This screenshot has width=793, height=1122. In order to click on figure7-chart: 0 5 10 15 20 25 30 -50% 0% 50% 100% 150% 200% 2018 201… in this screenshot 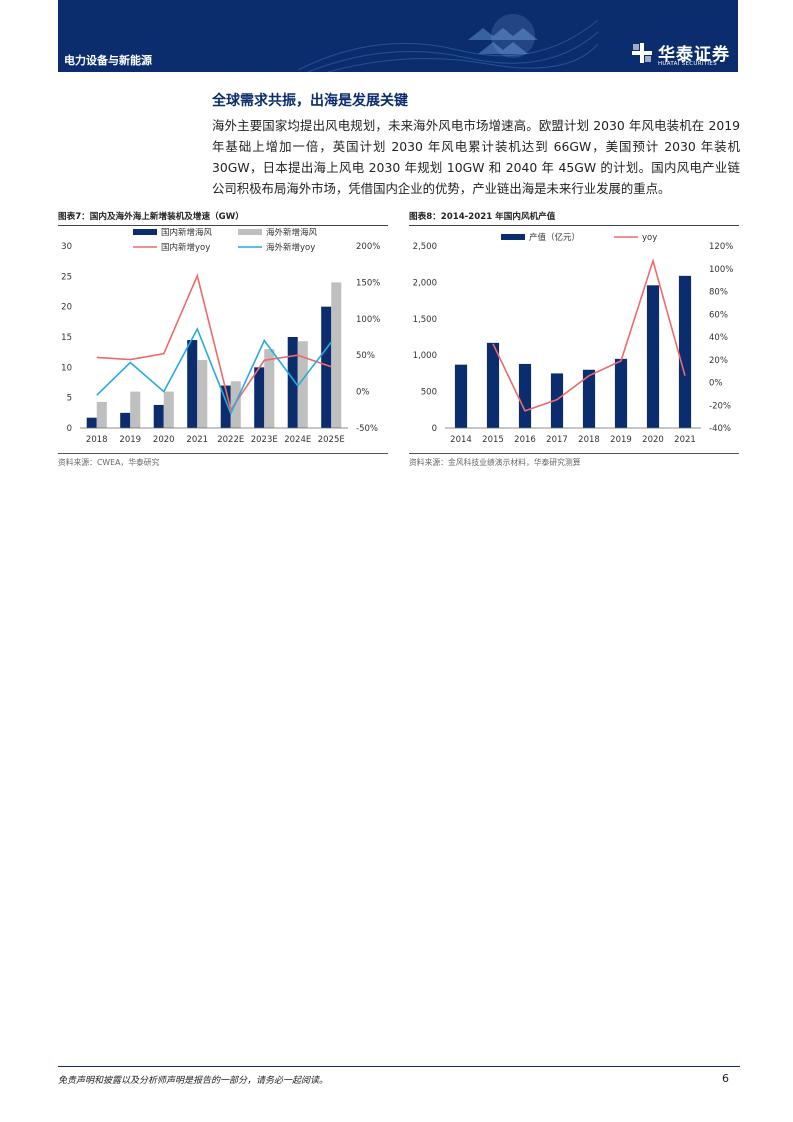, I will do `click(220, 336)`.